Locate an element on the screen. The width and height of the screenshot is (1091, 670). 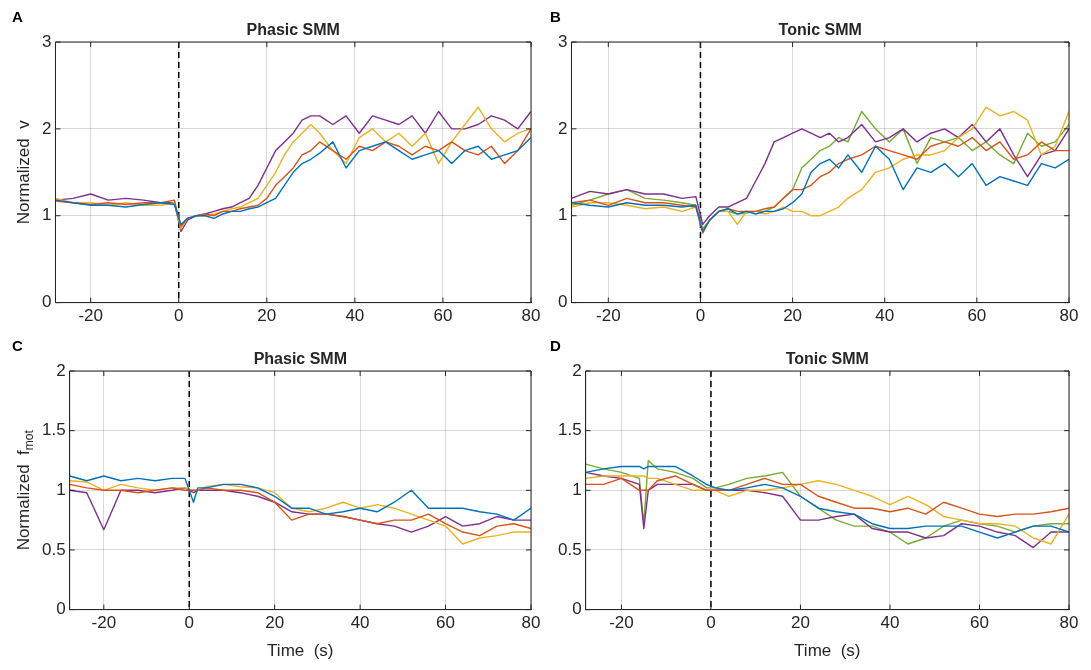
text: D is located at coordinates (555, 345).